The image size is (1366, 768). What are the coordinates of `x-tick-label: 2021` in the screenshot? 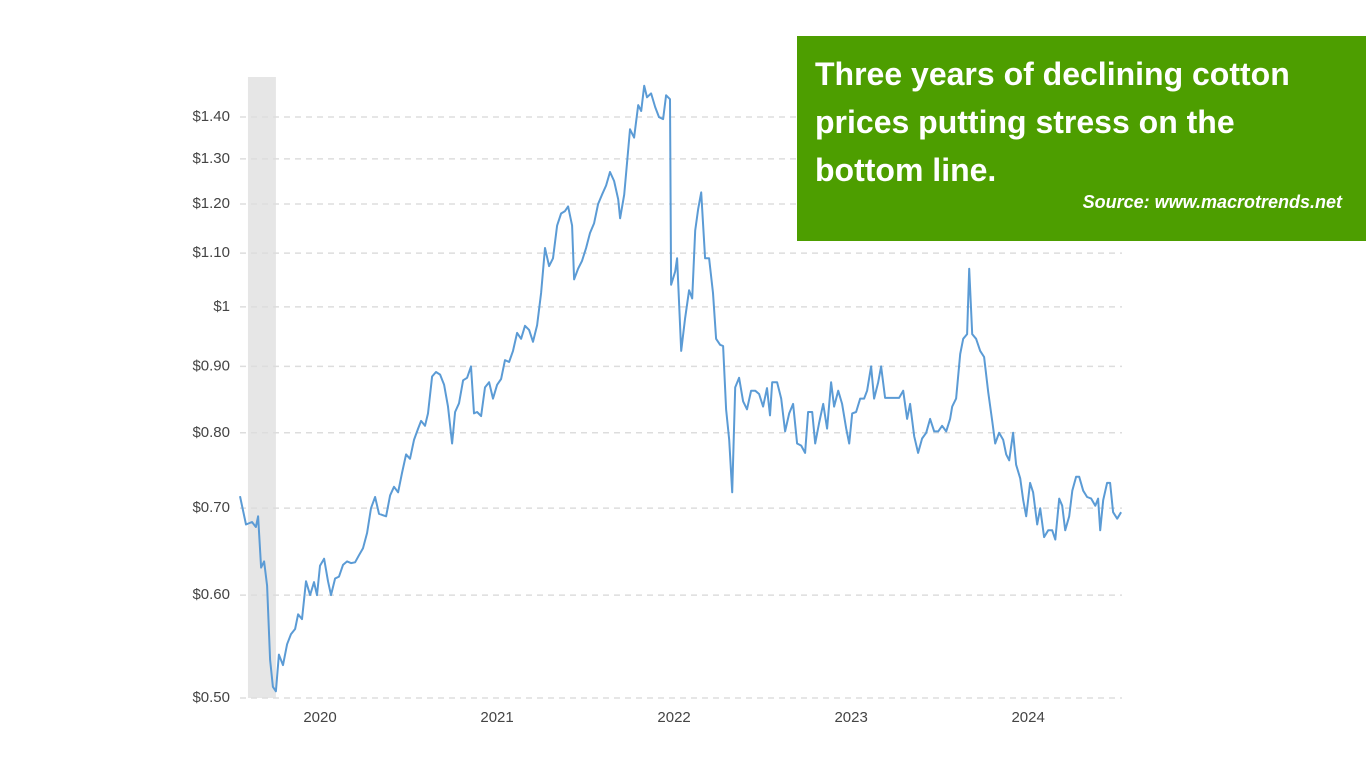 It's located at (496, 717).